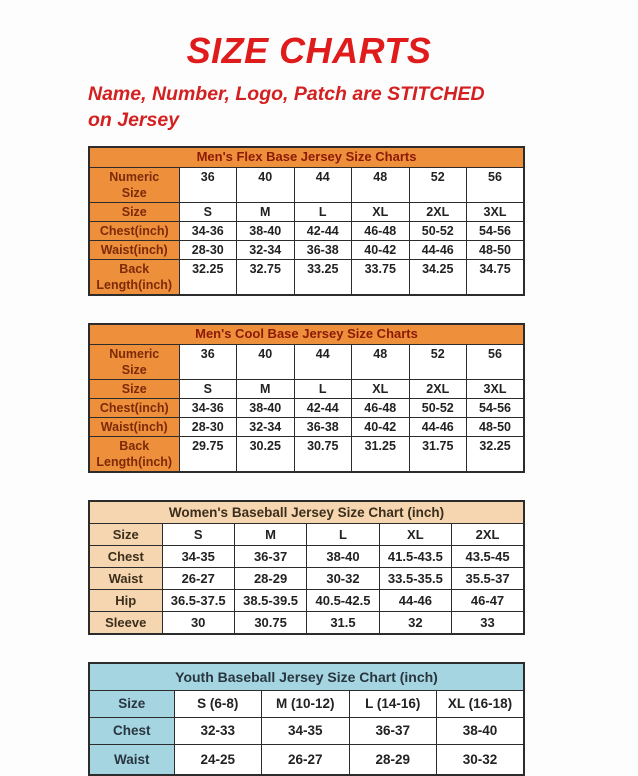 This screenshot has height=776, width=638. What do you see at coordinates (495, 277) in the screenshot?
I see `size-value-cell: 34.75` at bounding box center [495, 277].